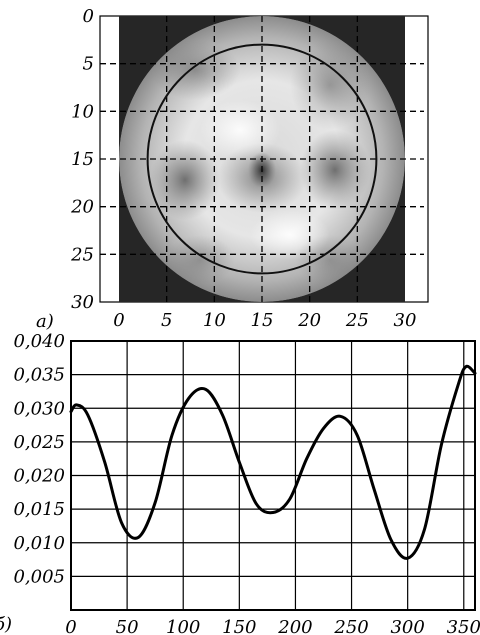 This screenshot has width=480, height=635. Describe the element at coordinates (127, 626) in the screenshot. I see `chart-x-tick-label: 50` at that location.